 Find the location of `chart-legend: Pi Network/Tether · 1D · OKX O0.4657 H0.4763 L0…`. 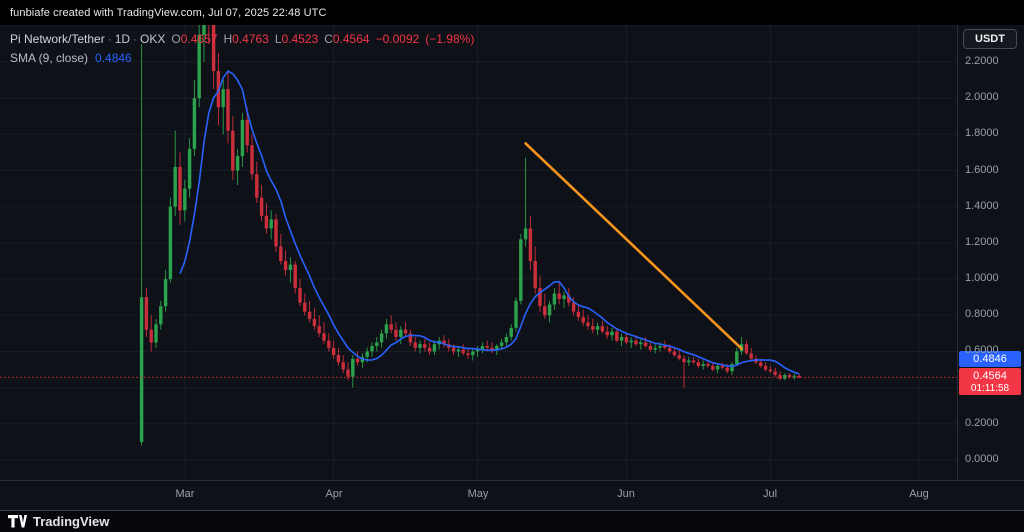

chart-legend: Pi Network/Tether · 1D · OKX O0.4657 H0.4763 L0… is located at coordinates (242, 48).